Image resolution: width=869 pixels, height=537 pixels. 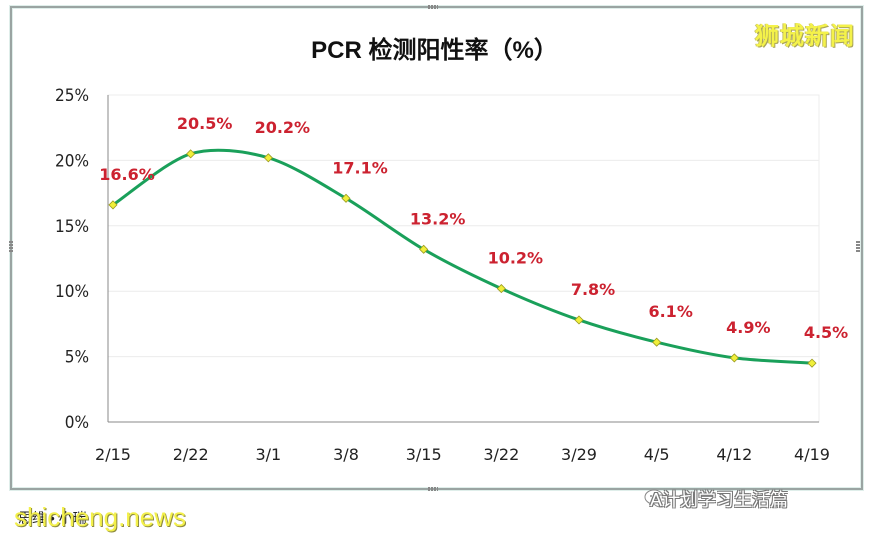 I want to click on y-tick-label: 10%, so click(x=72, y=292).